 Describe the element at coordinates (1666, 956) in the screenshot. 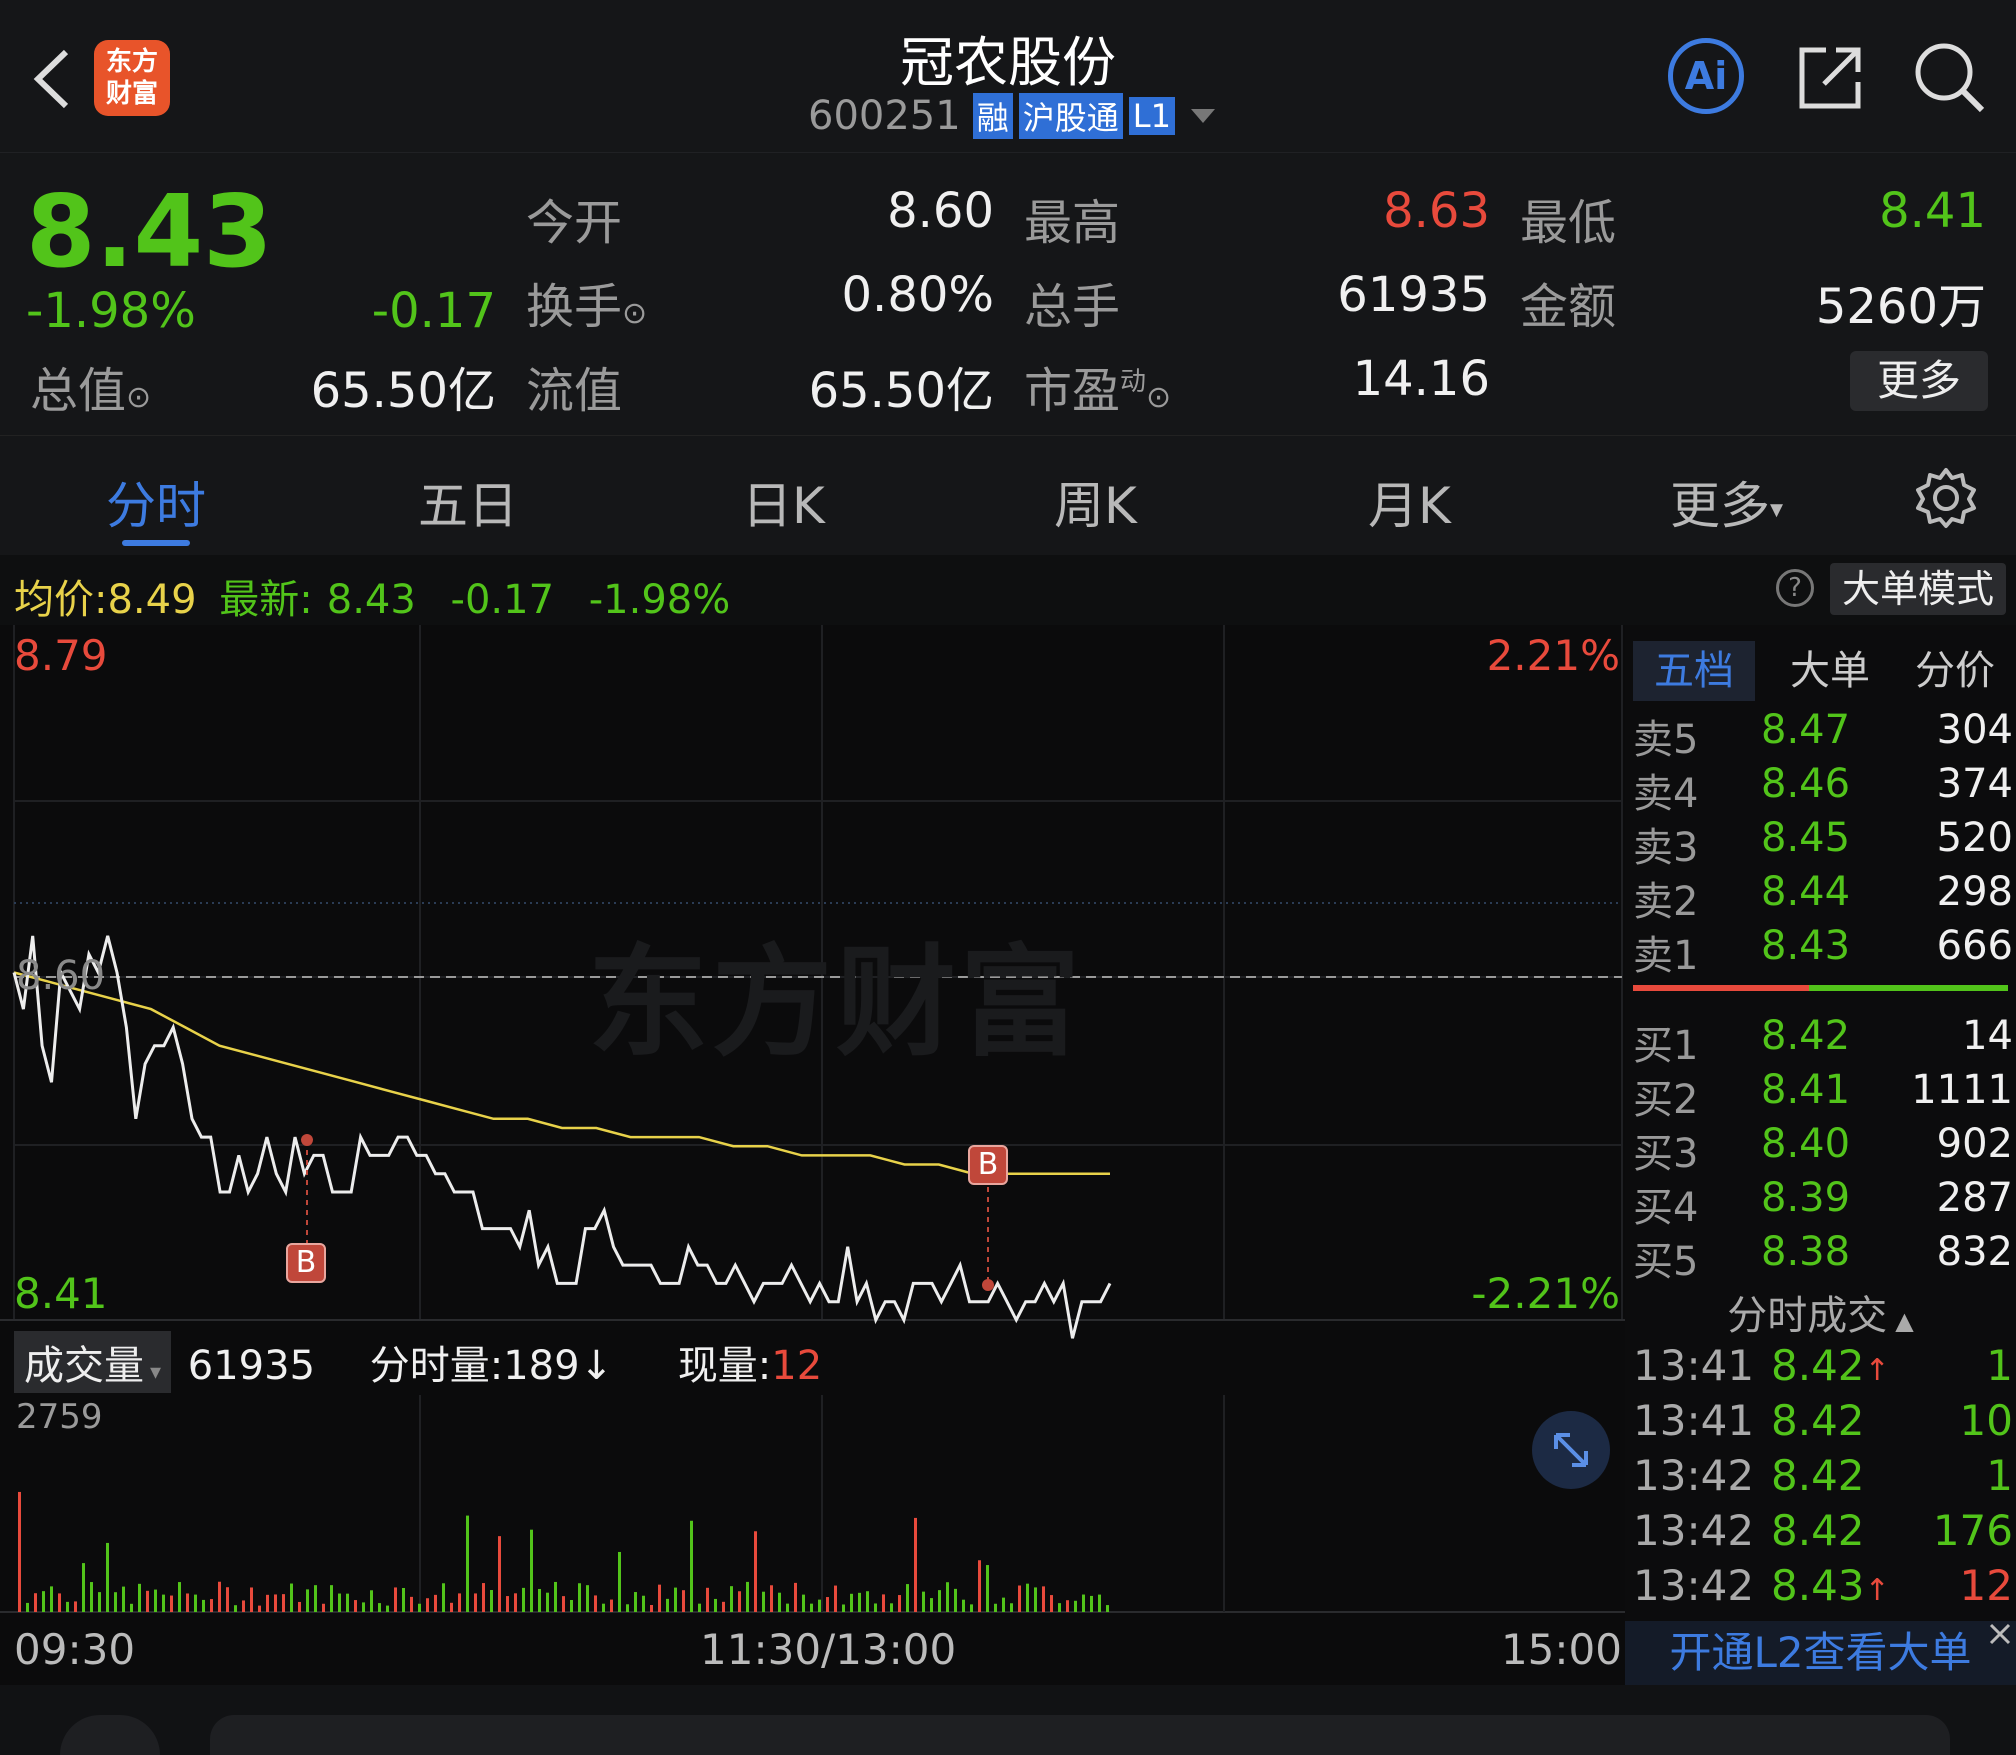

I see `level-label: 卖1` at that location.